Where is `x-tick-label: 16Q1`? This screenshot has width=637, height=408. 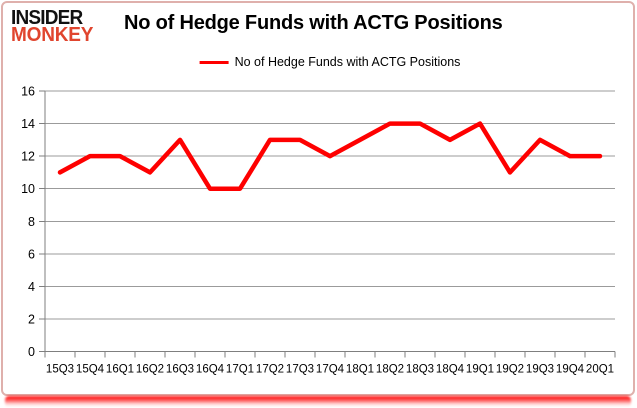
x-tick-label: 16Q1 is located at coordinates (120, 370).